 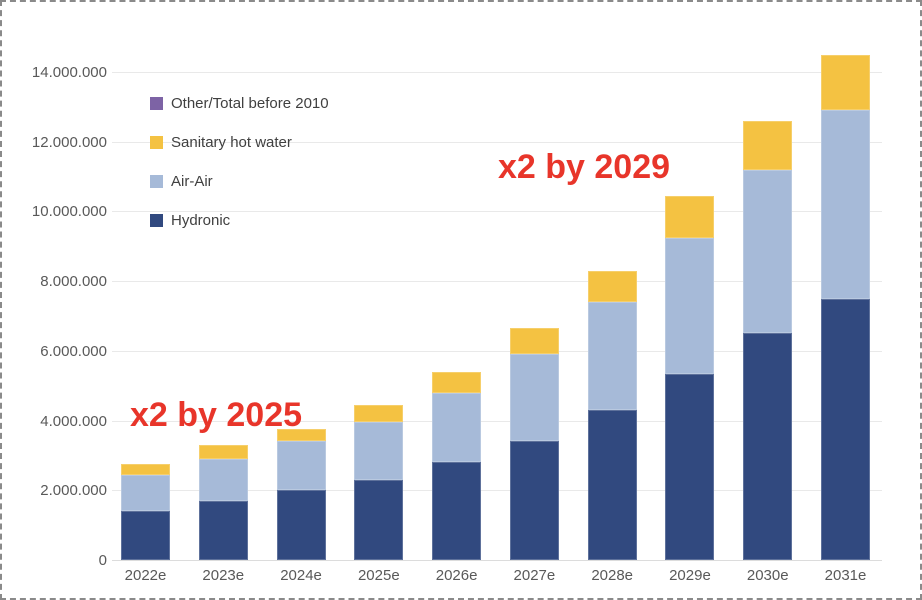 What do you see at coordinates (223, 479) in the screenshot?
I see `bar-segment-2023e-air-air` at bounding box center [223, 479].